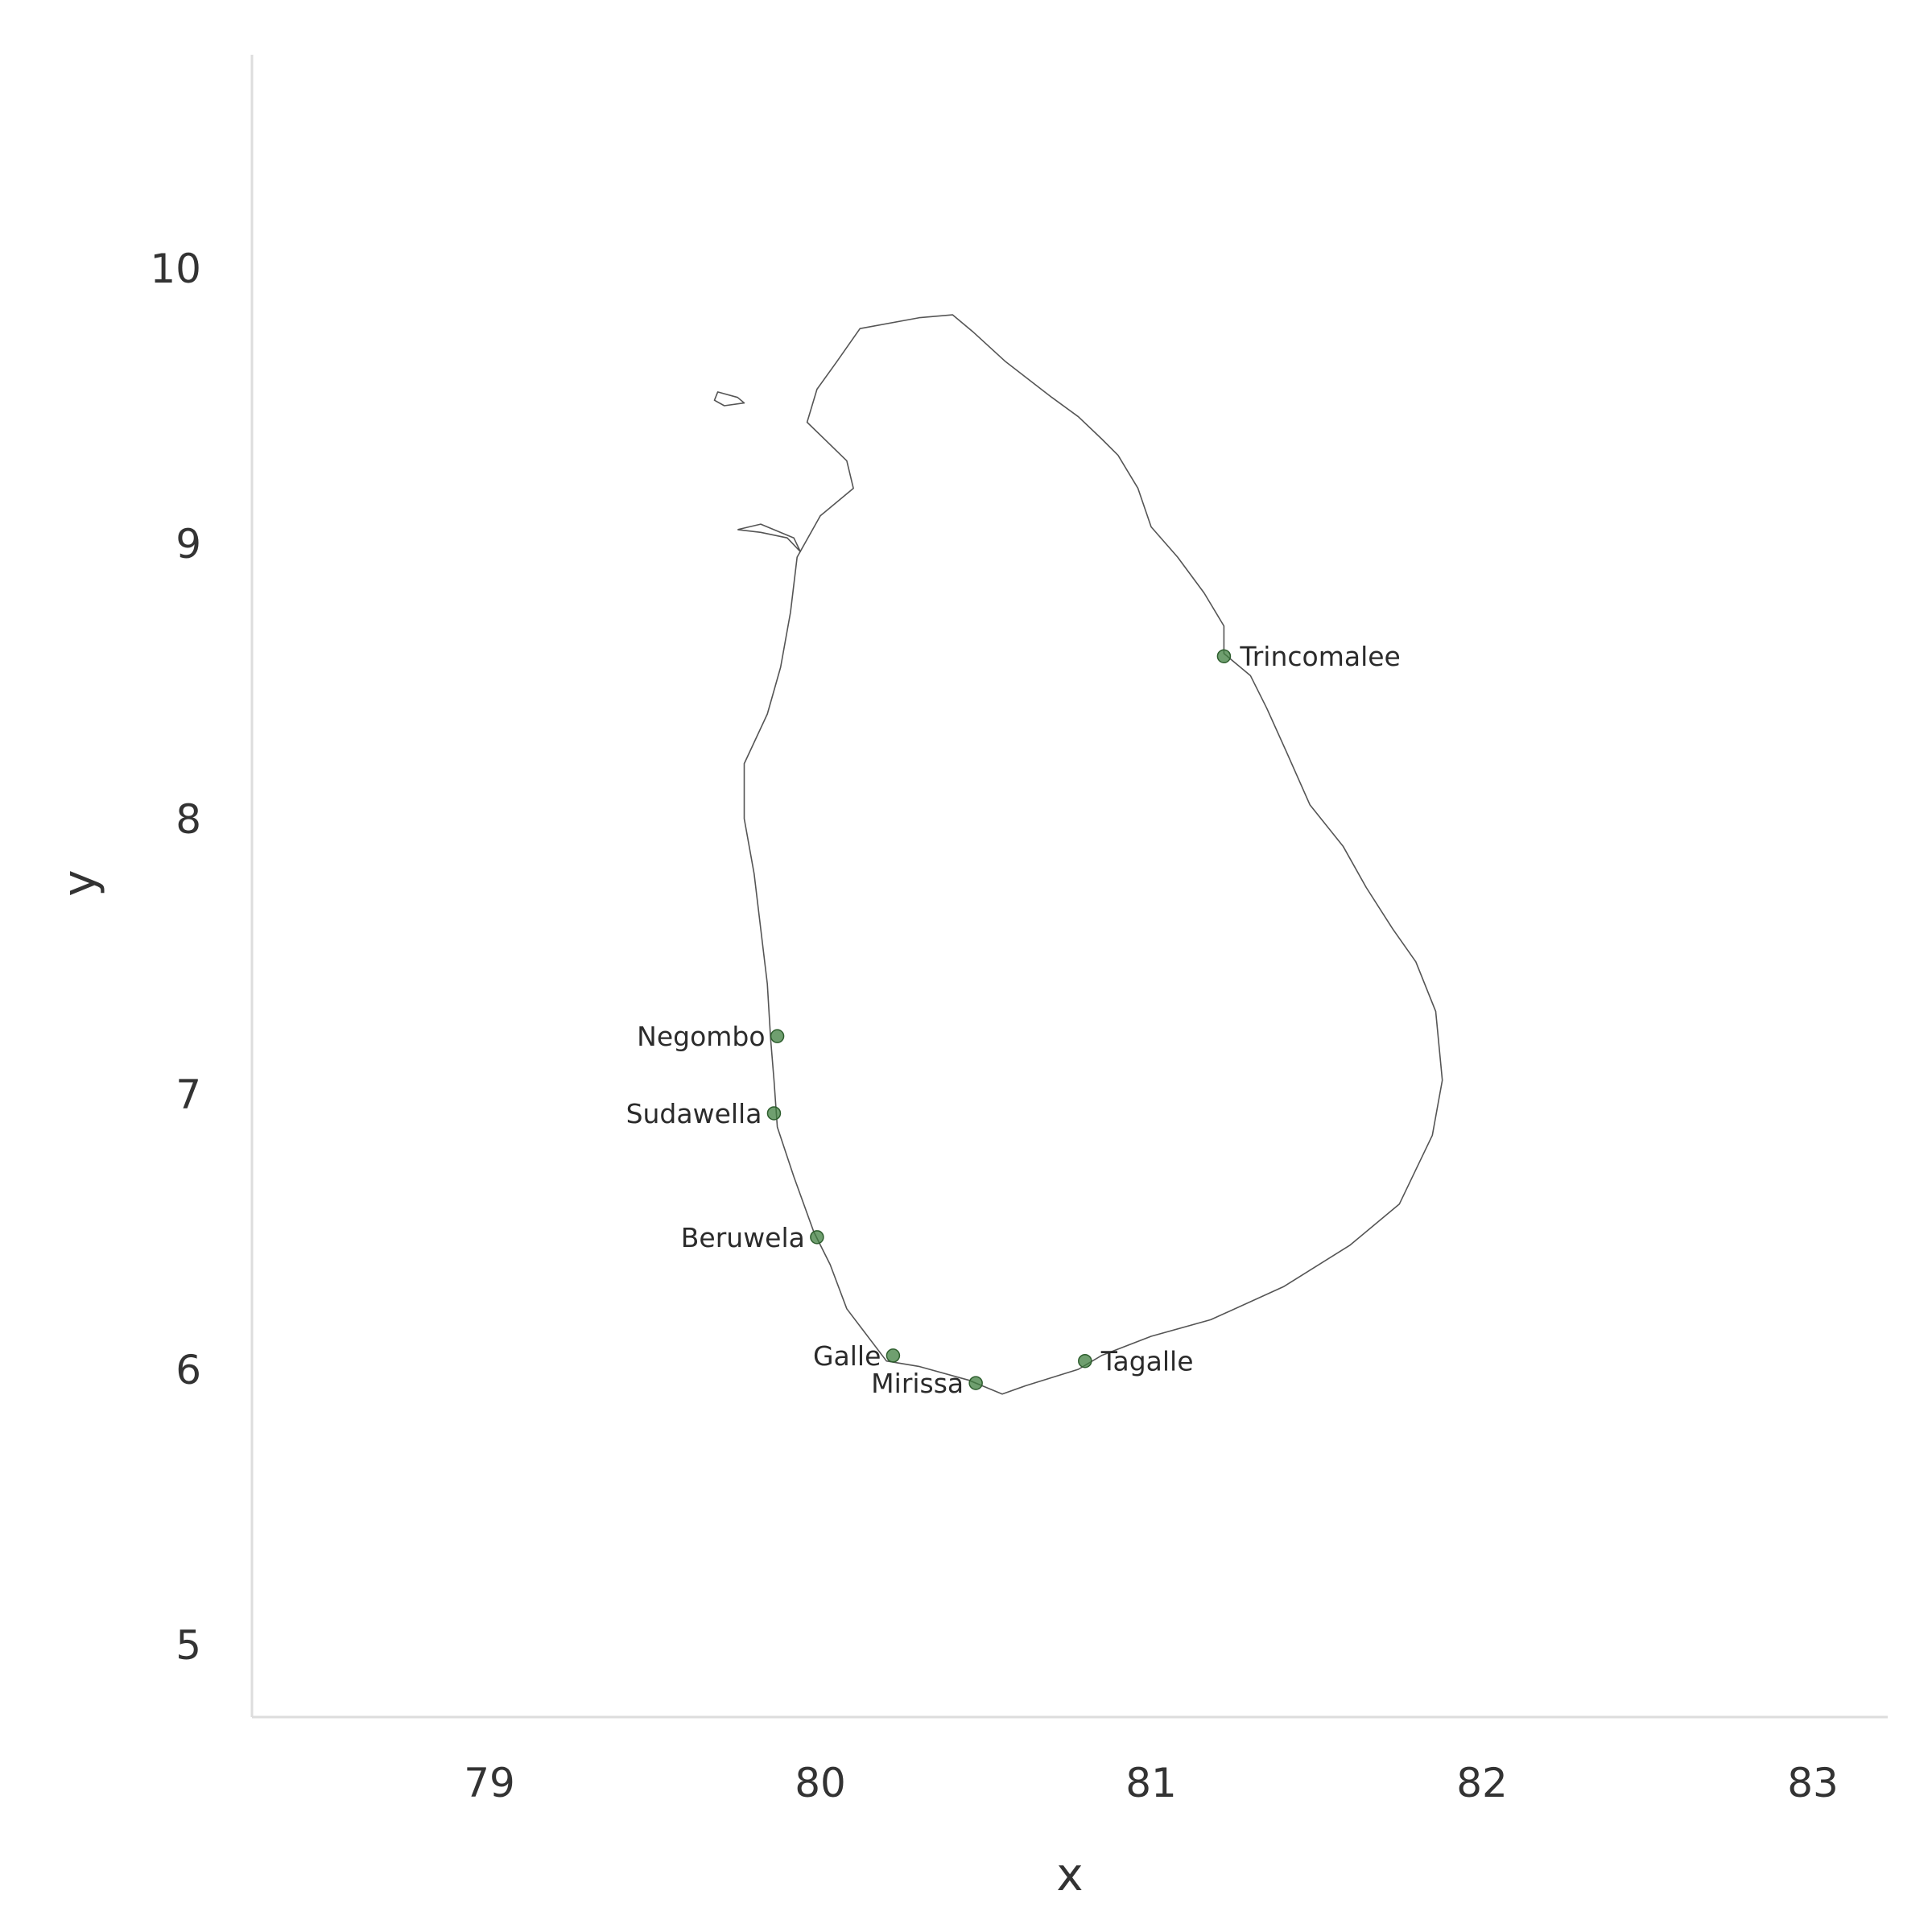 This screenshot has width=1932, height=1932. I want to click on x-tick-labels: 79 80 81 82 83, so click(1151, 1783).